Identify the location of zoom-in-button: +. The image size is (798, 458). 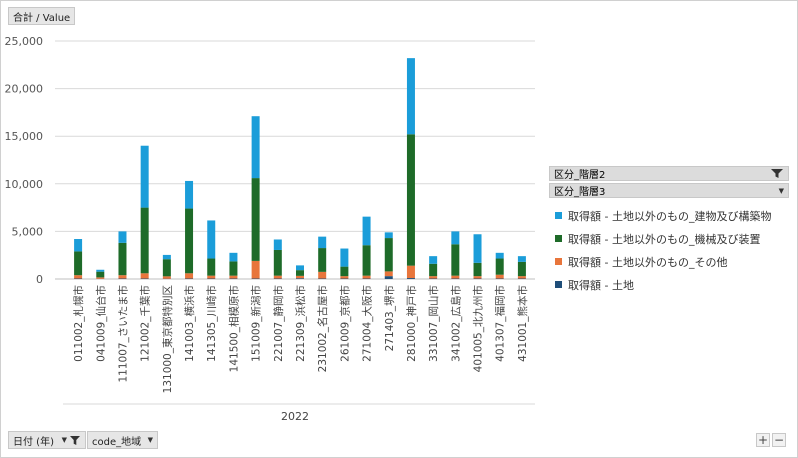
(763, 440).